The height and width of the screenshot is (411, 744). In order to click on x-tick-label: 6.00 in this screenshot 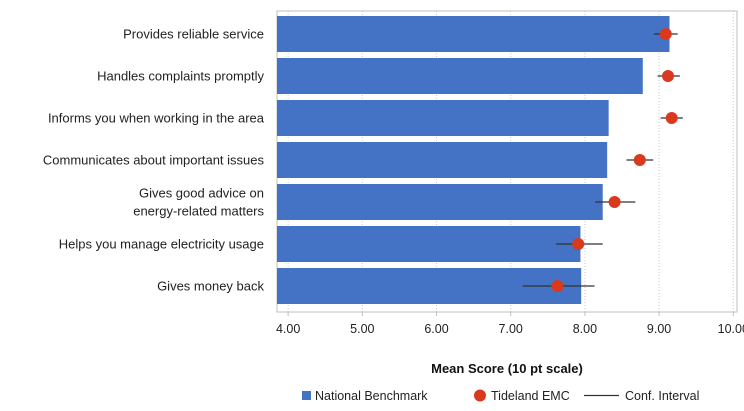, I will do `click(436, 329)`.